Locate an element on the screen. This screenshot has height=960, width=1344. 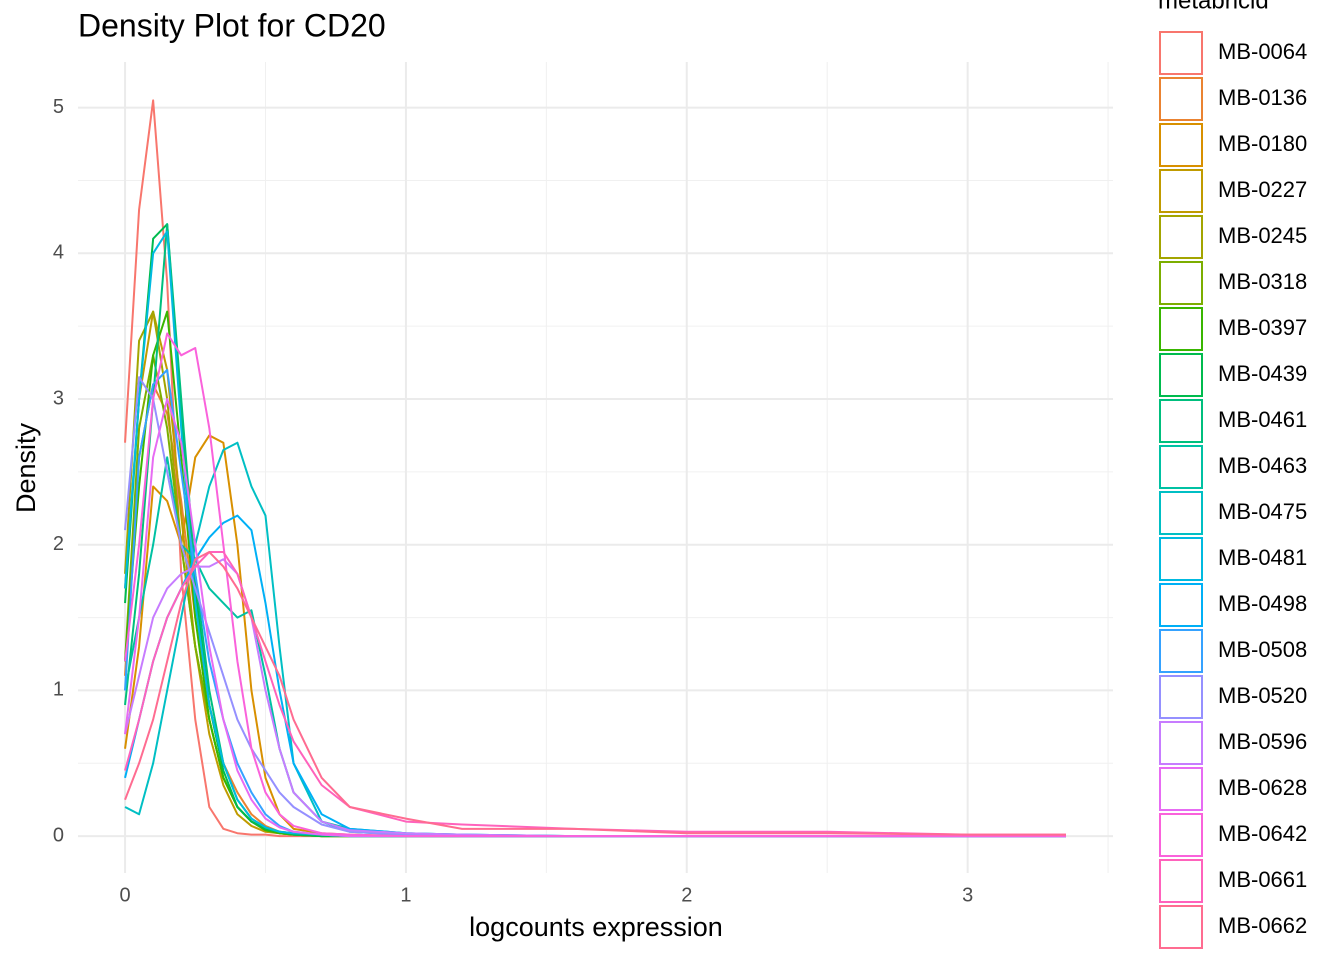
legend-label: MB-0596 is located at coordinates (1262, 741).